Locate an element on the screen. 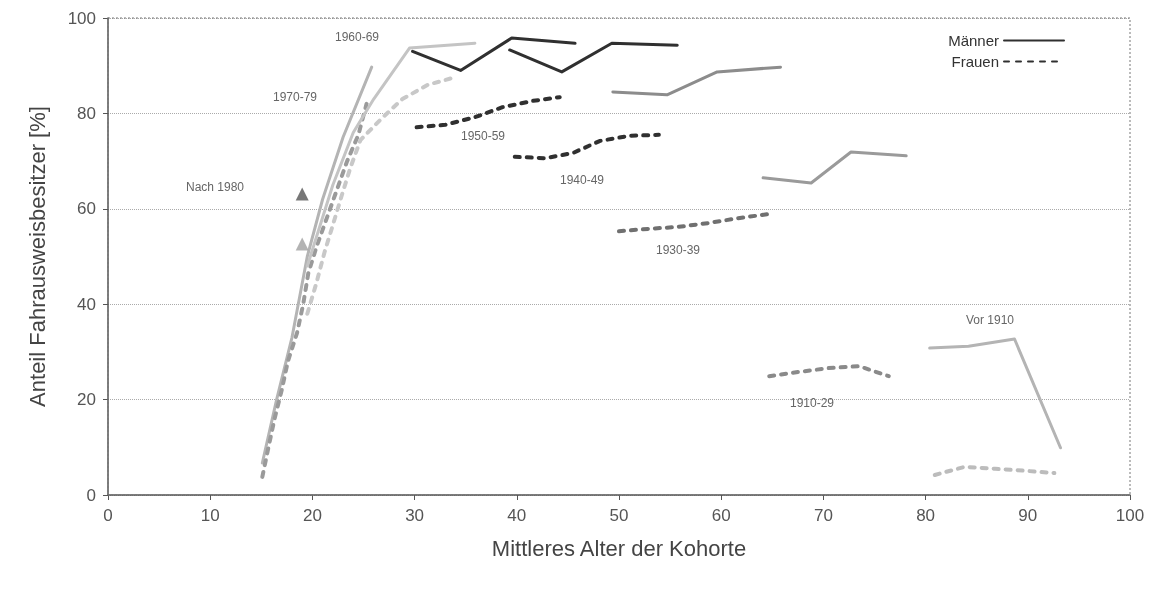 This screenshot has height=589, width=1160. x-tick-label: 30 is located at coordinates (415, 515).